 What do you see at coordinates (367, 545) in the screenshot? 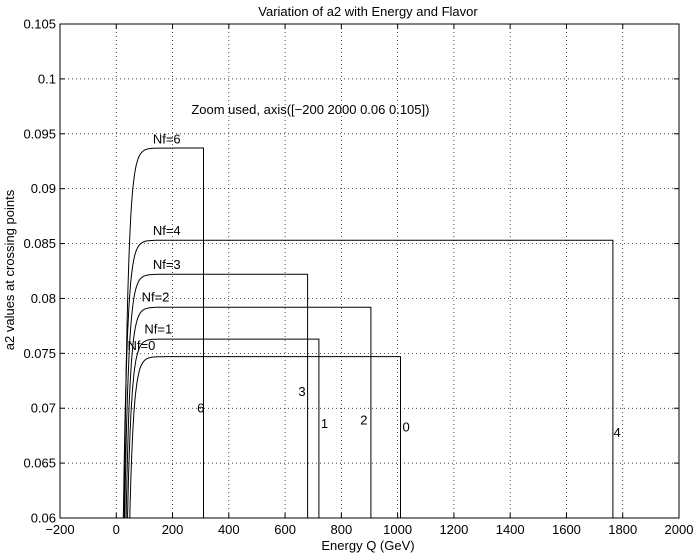
I see `x-axis-label: Energy Q (GeV)` at bounding box center [367, 545].